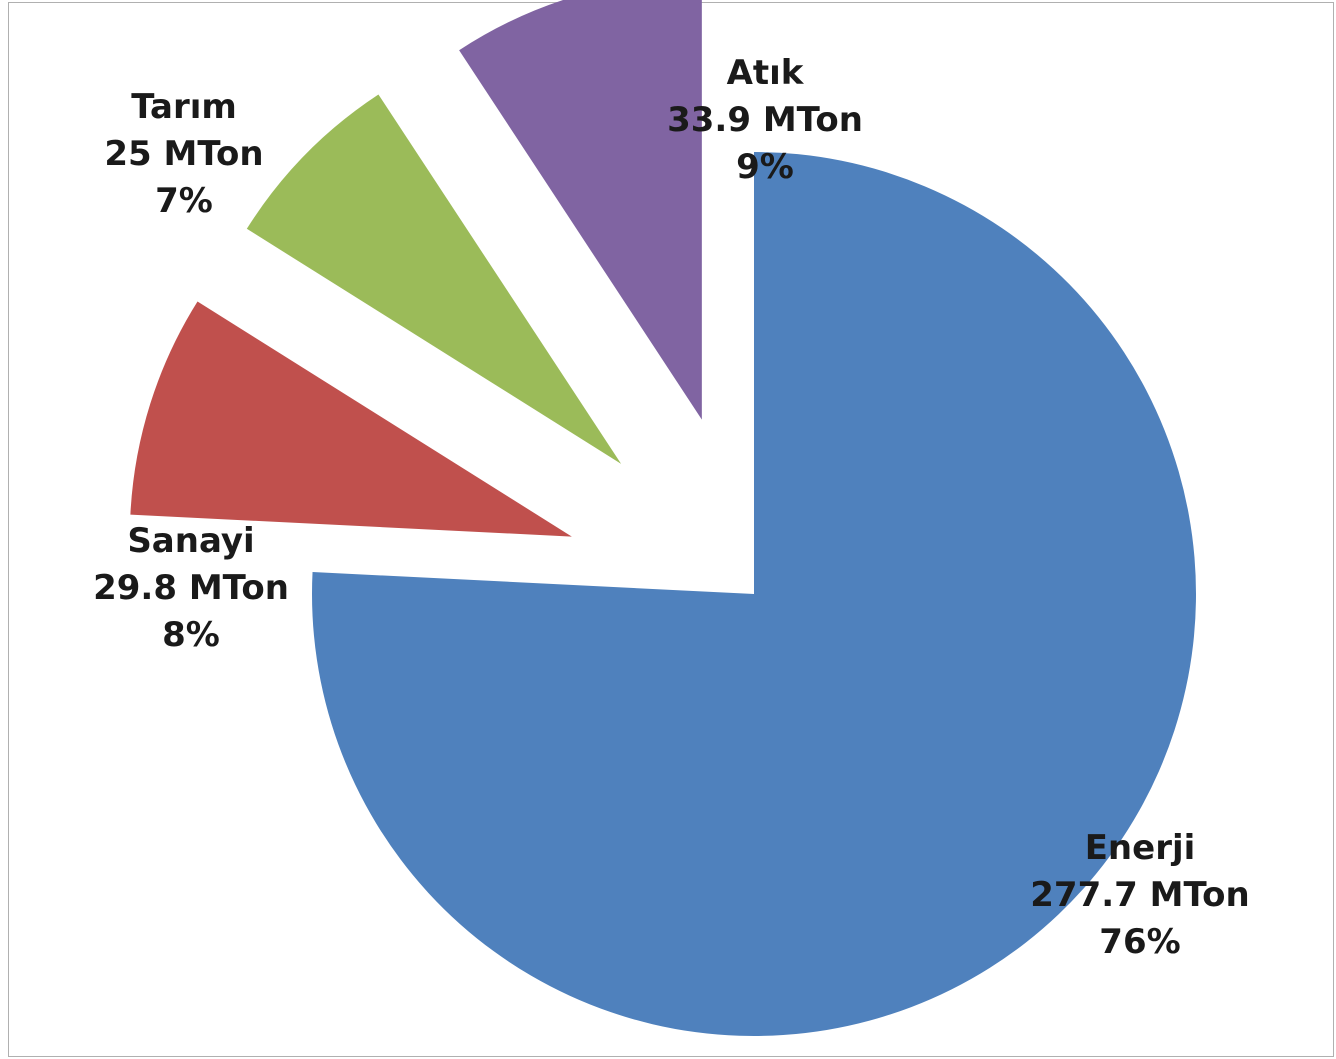 The image size is (1336, 1059). I want to click on slice-percent-sanayi: 8%, so click(191, 635).